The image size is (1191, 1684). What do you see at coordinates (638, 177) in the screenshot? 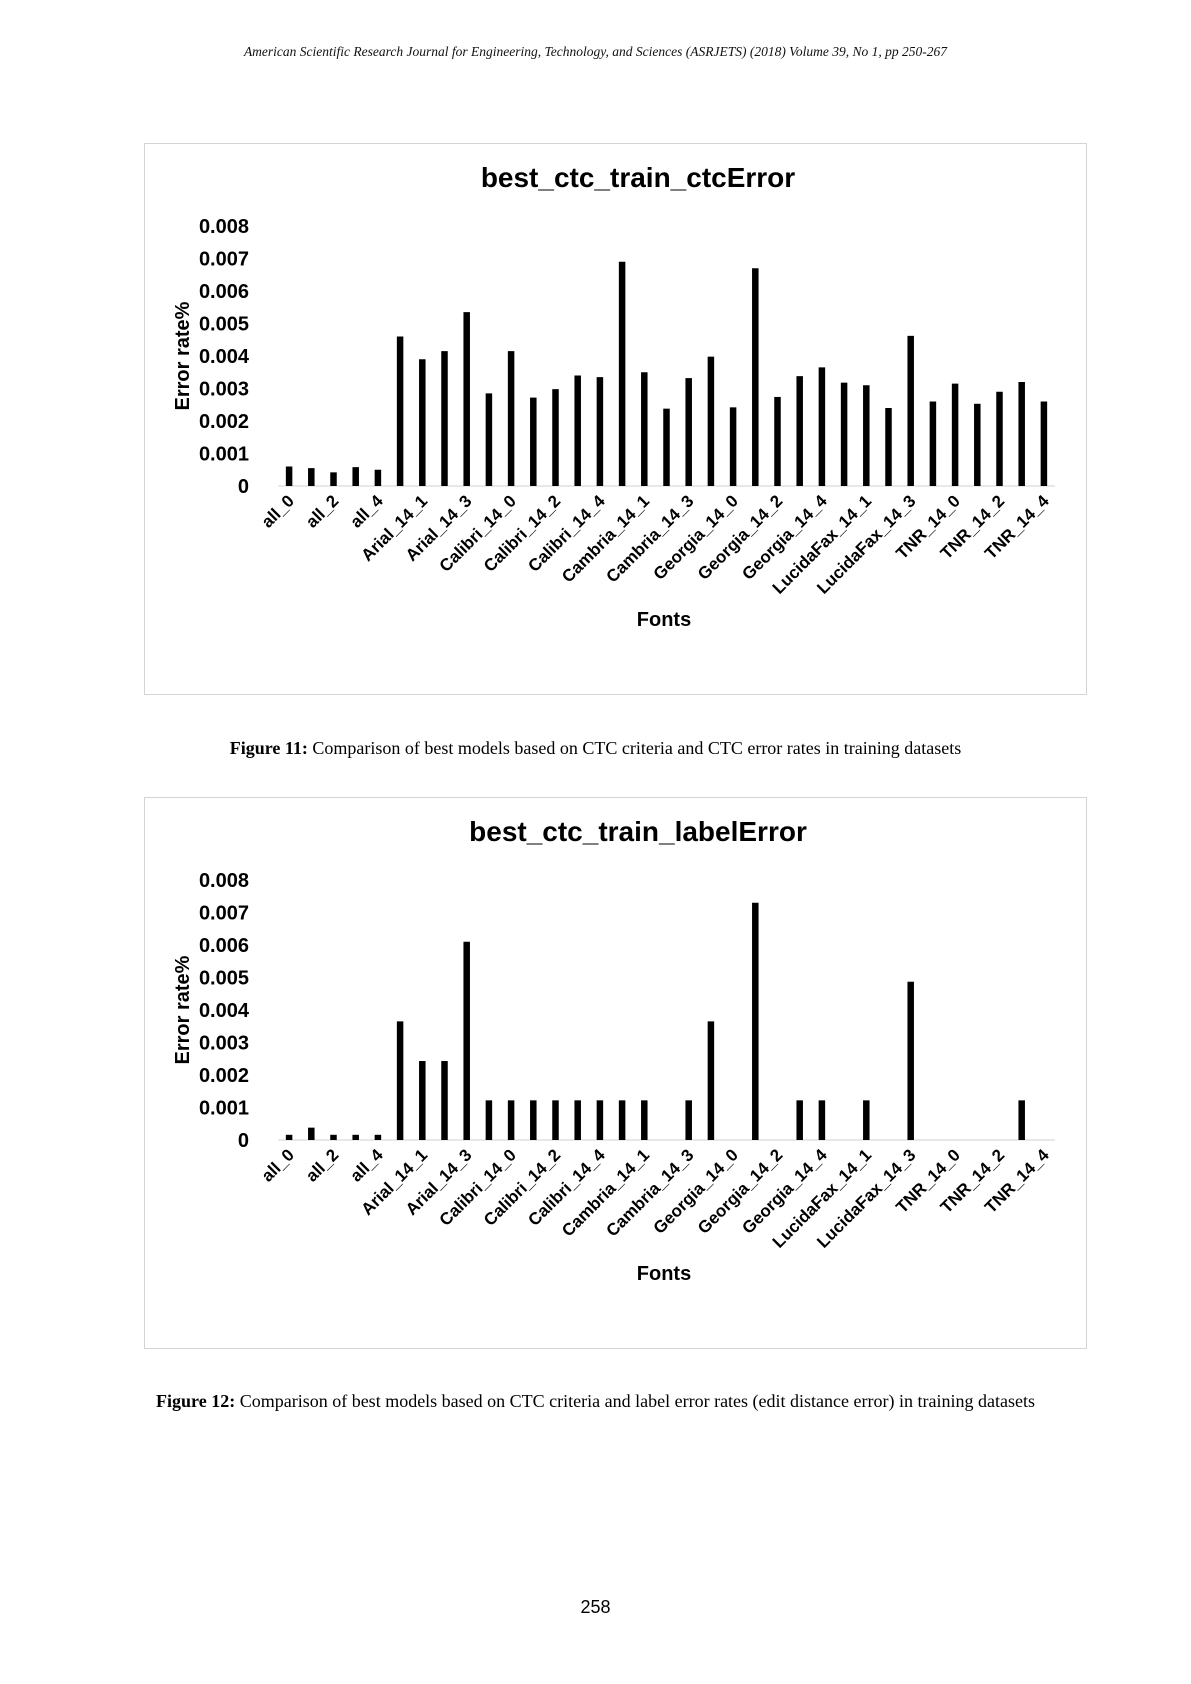
I see `chart-title: best_ctc_train_ctcError` at bounding box center [638, 177].